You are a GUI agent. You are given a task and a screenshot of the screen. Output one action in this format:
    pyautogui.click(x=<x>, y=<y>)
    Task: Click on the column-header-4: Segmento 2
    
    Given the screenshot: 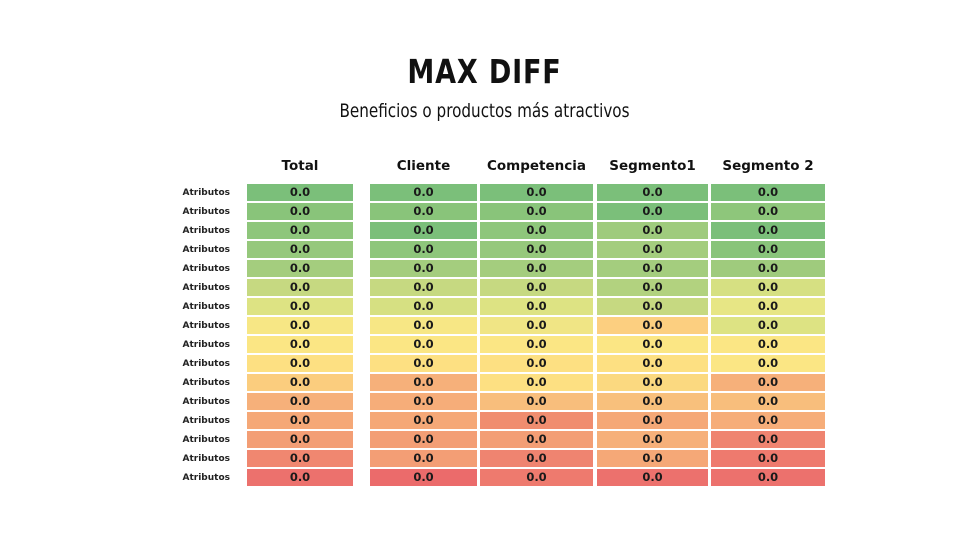 What is the action you would take?
    pyautogui.click(x=768, y=166)
    